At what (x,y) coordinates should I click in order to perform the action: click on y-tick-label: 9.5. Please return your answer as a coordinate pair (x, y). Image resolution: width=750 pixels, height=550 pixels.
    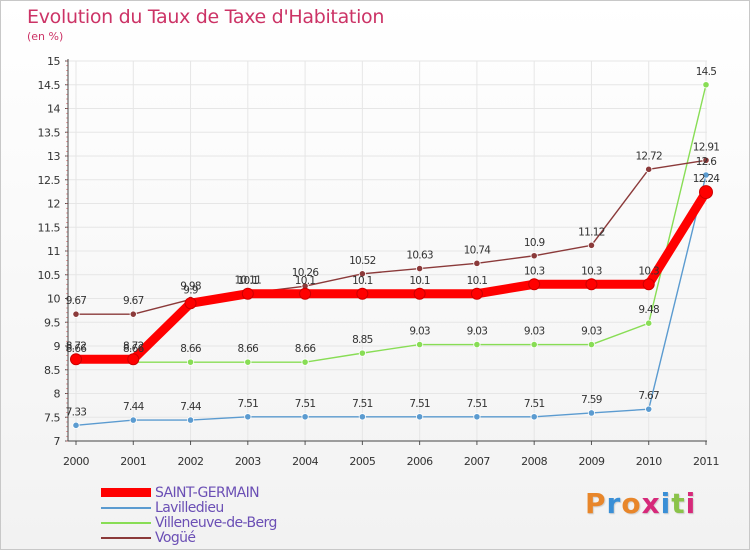
    Looking at the image, I should click on (52, 322).